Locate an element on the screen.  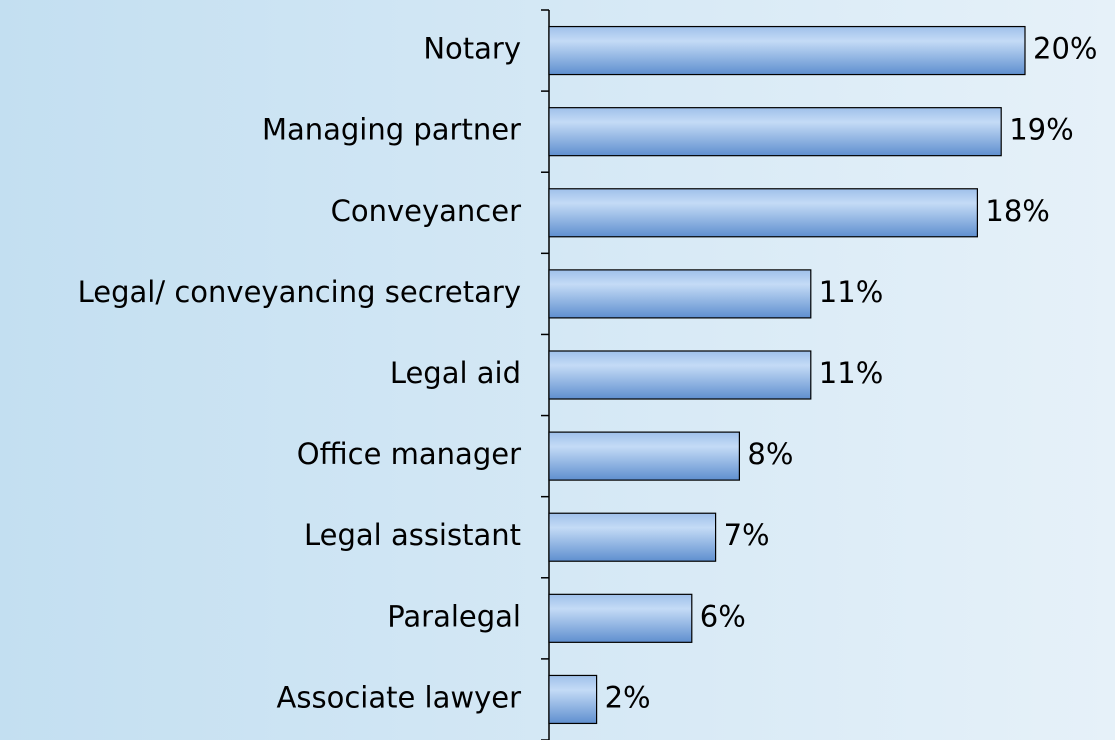
value-label: 20% is located at coordinates (1065, 49).